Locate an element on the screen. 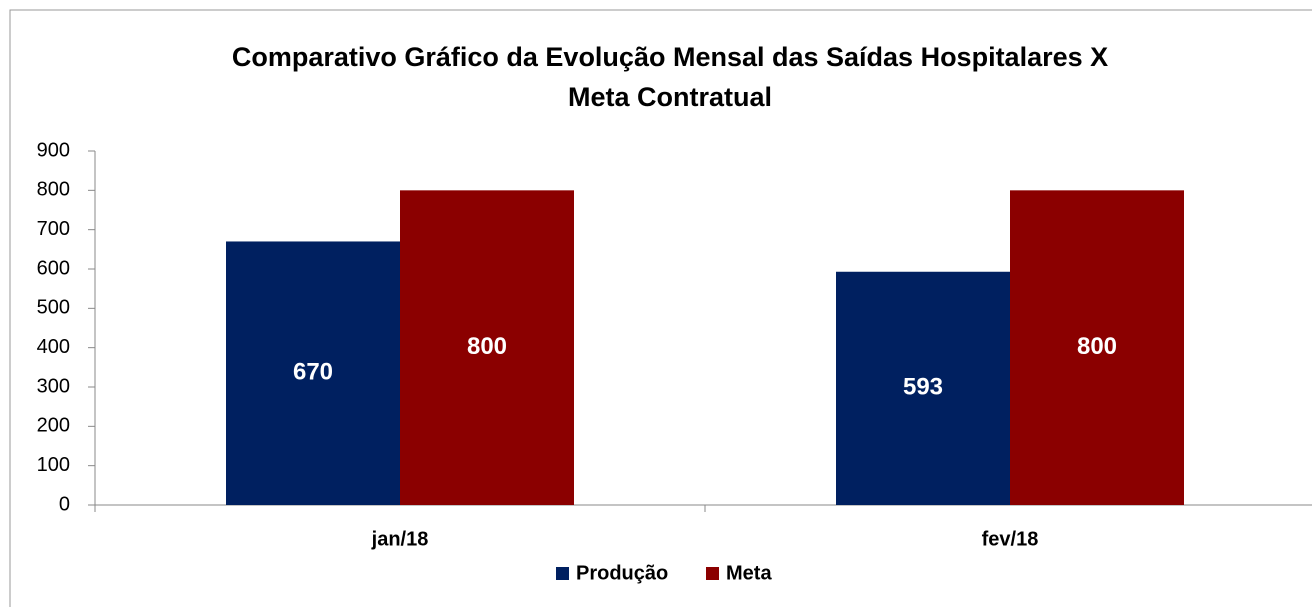 The height and width of the screenshot is (607, 1312). chart-title: Meta Contratual is located at coordinates (670, 97).